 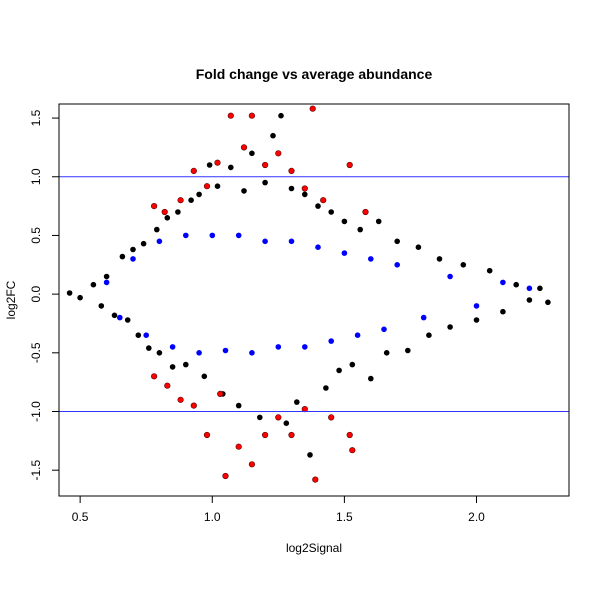 I want to click on y-tick-label: -1.5, so click(x=36, y=470).